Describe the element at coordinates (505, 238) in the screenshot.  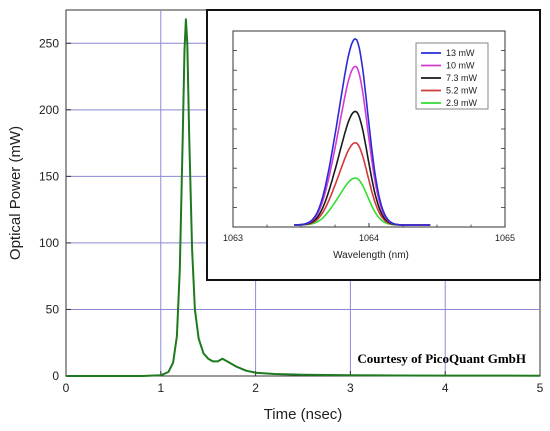
I see `inset-x-tick-label: 1065` at that location.